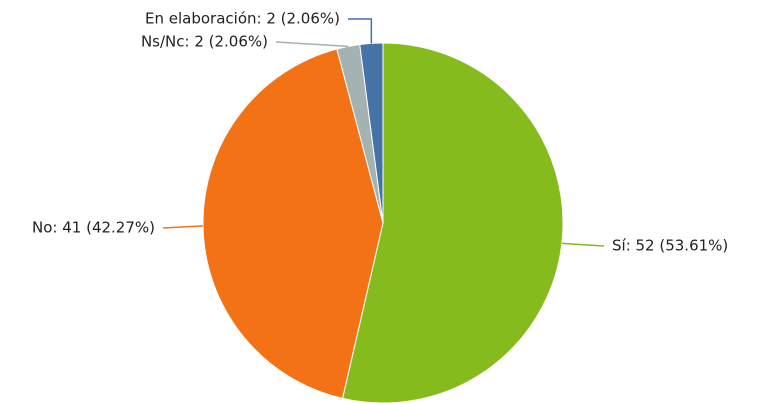  What do you see at coordinates (242, 19) in the screenshot?
I see `slice-label: En elaboración: 2 (2.06%)` at bounding box center [242, 19].